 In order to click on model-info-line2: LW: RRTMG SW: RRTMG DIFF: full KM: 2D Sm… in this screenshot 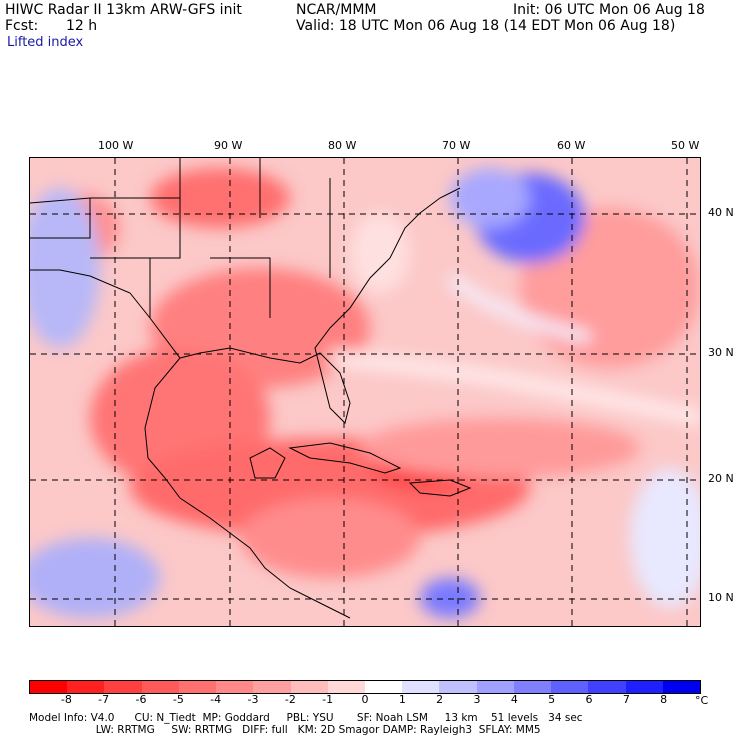, I will do `click(285, 730)`.